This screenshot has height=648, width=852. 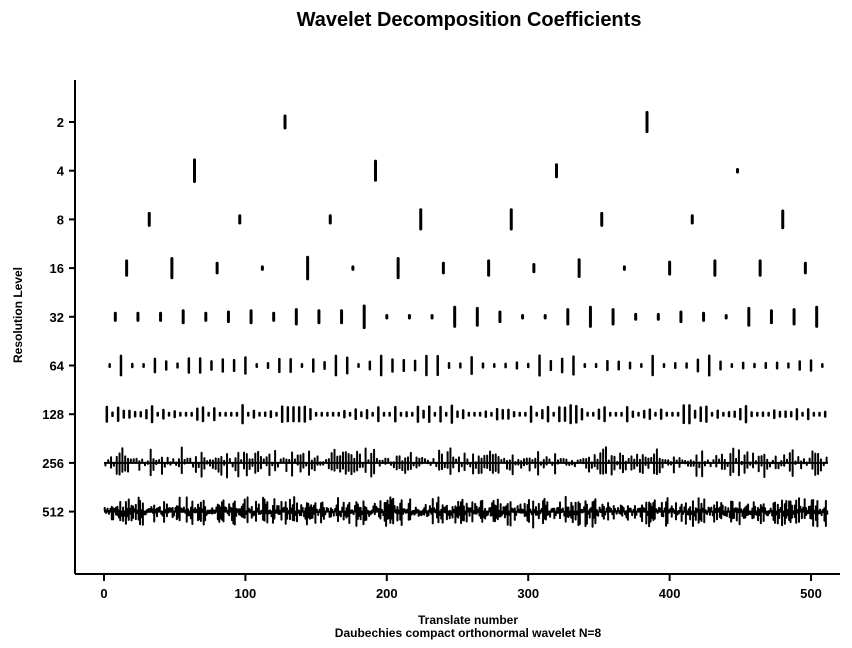 What do you see at coordinates (670, 593) in the screenshot?
I see `x-tick-label: 400` at bounding box center [670, 593].